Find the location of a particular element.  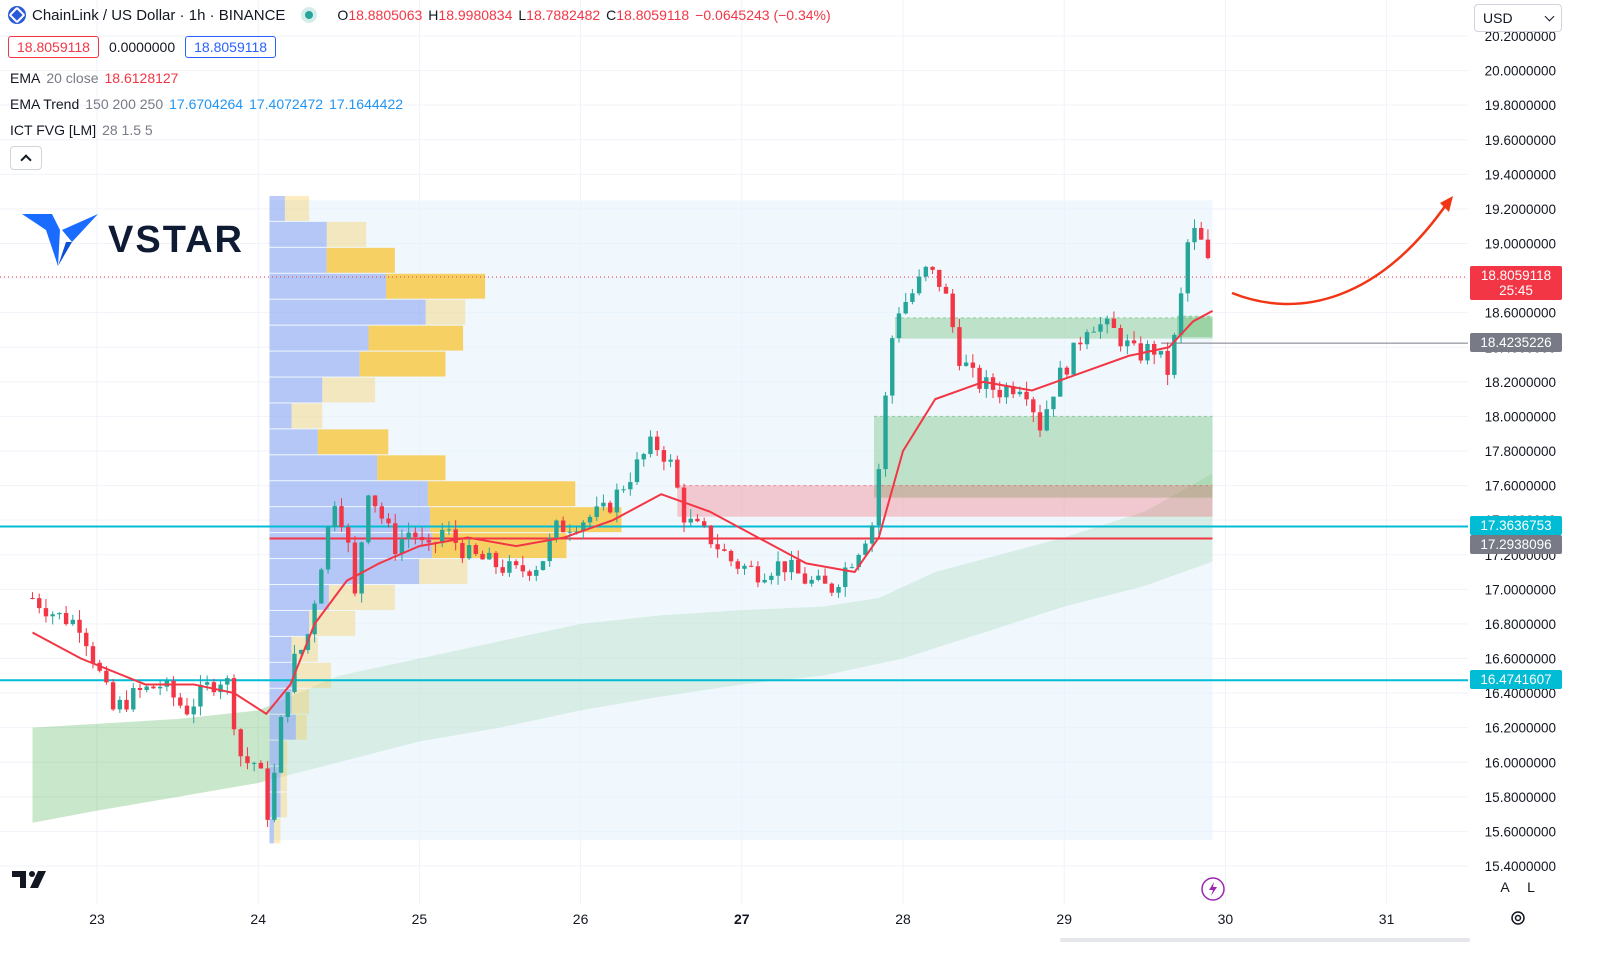

fvg-zone-bull is located at coordinates (1043, 457).